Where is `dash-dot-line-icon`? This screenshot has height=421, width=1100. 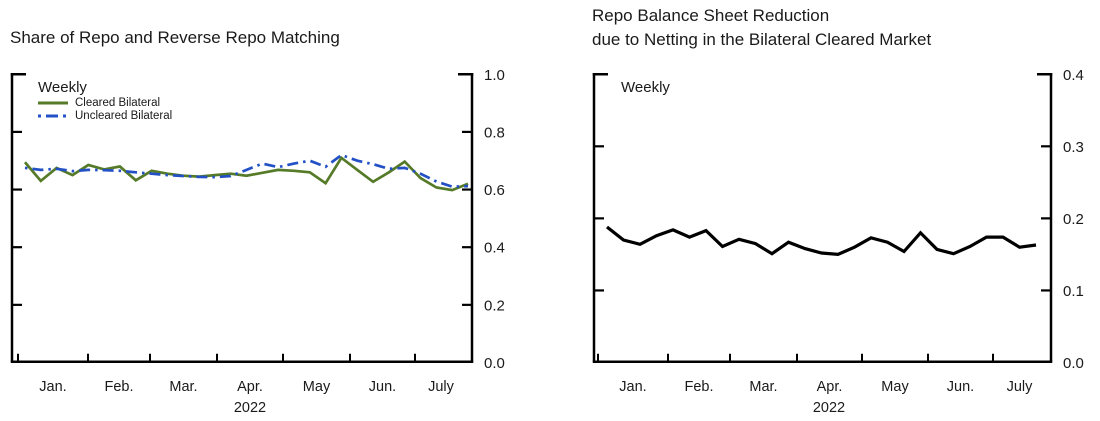
dash-dot-line-icon is located at coordinates (53, 116).